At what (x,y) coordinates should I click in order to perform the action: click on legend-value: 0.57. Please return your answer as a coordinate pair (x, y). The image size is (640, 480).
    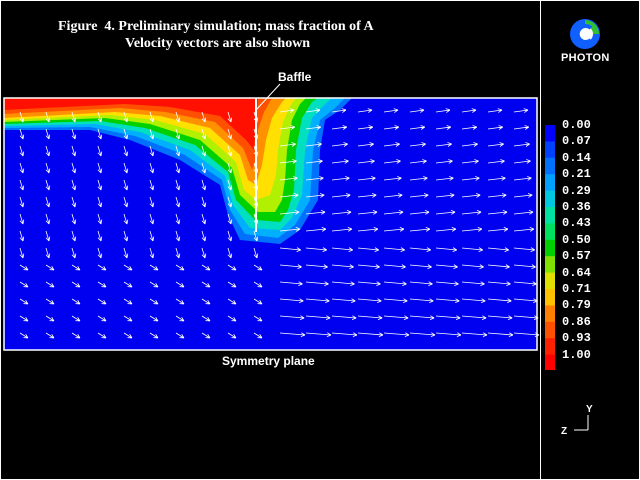
    Looking at the image, I should click on (576, 256).